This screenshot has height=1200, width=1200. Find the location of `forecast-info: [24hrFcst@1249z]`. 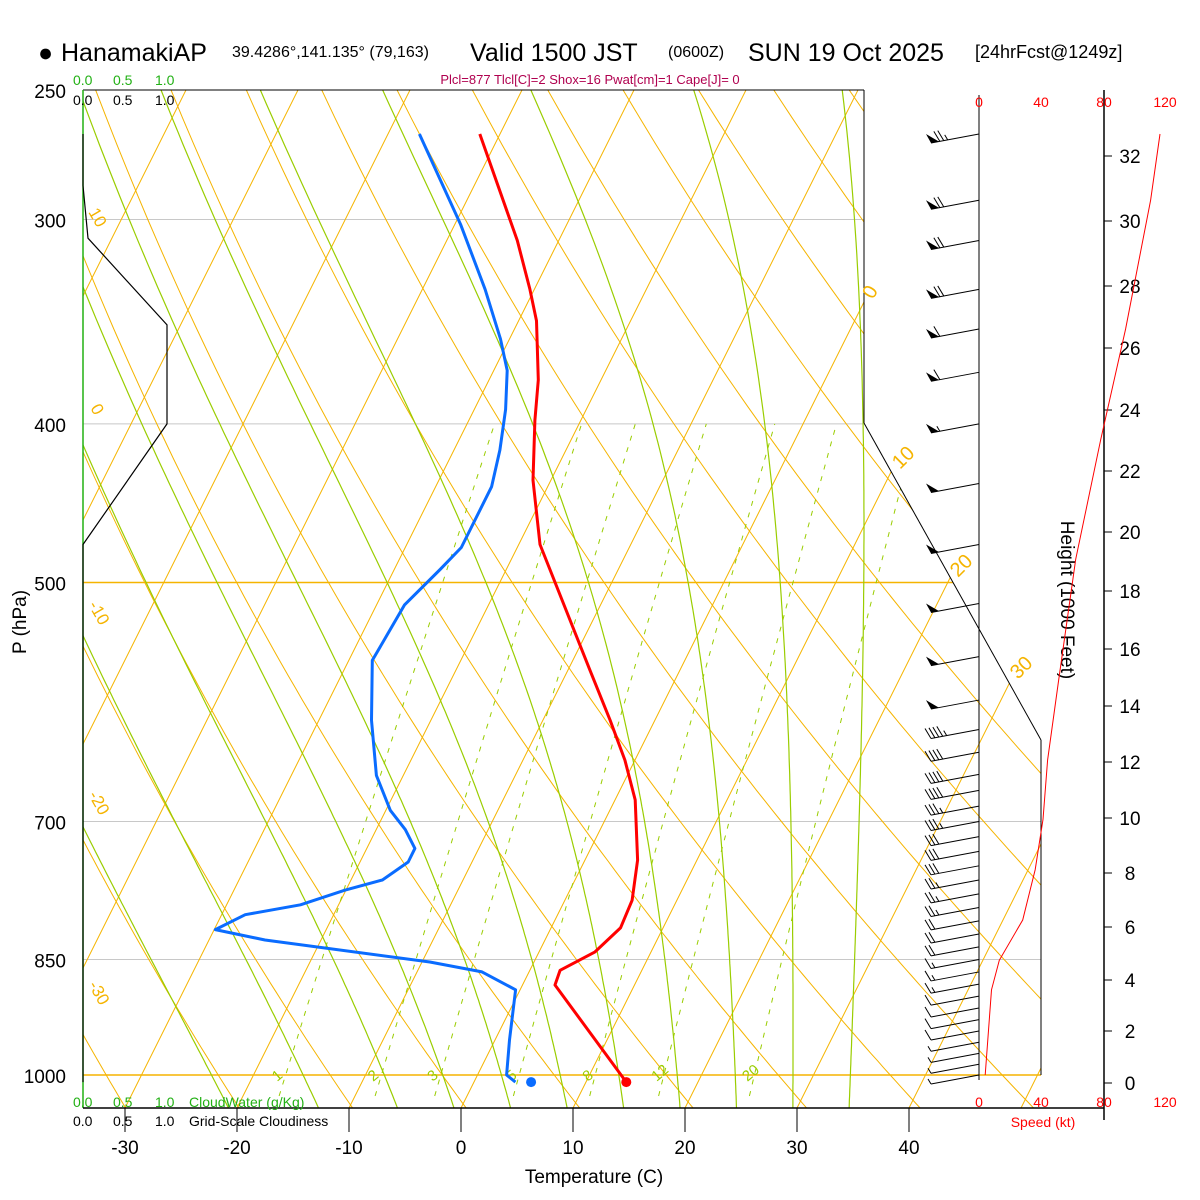

forecast-info: [24hrFcst@1249z] is located at coordinates (1048, 52).